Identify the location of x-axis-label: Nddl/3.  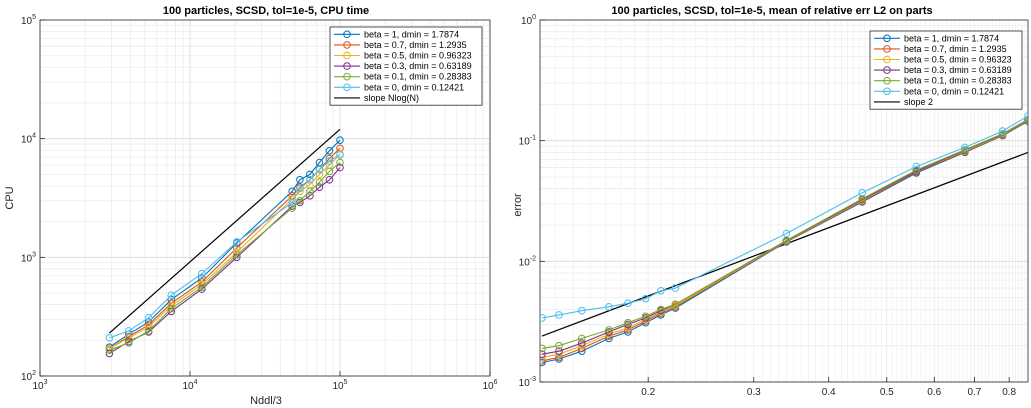
(266, 401).